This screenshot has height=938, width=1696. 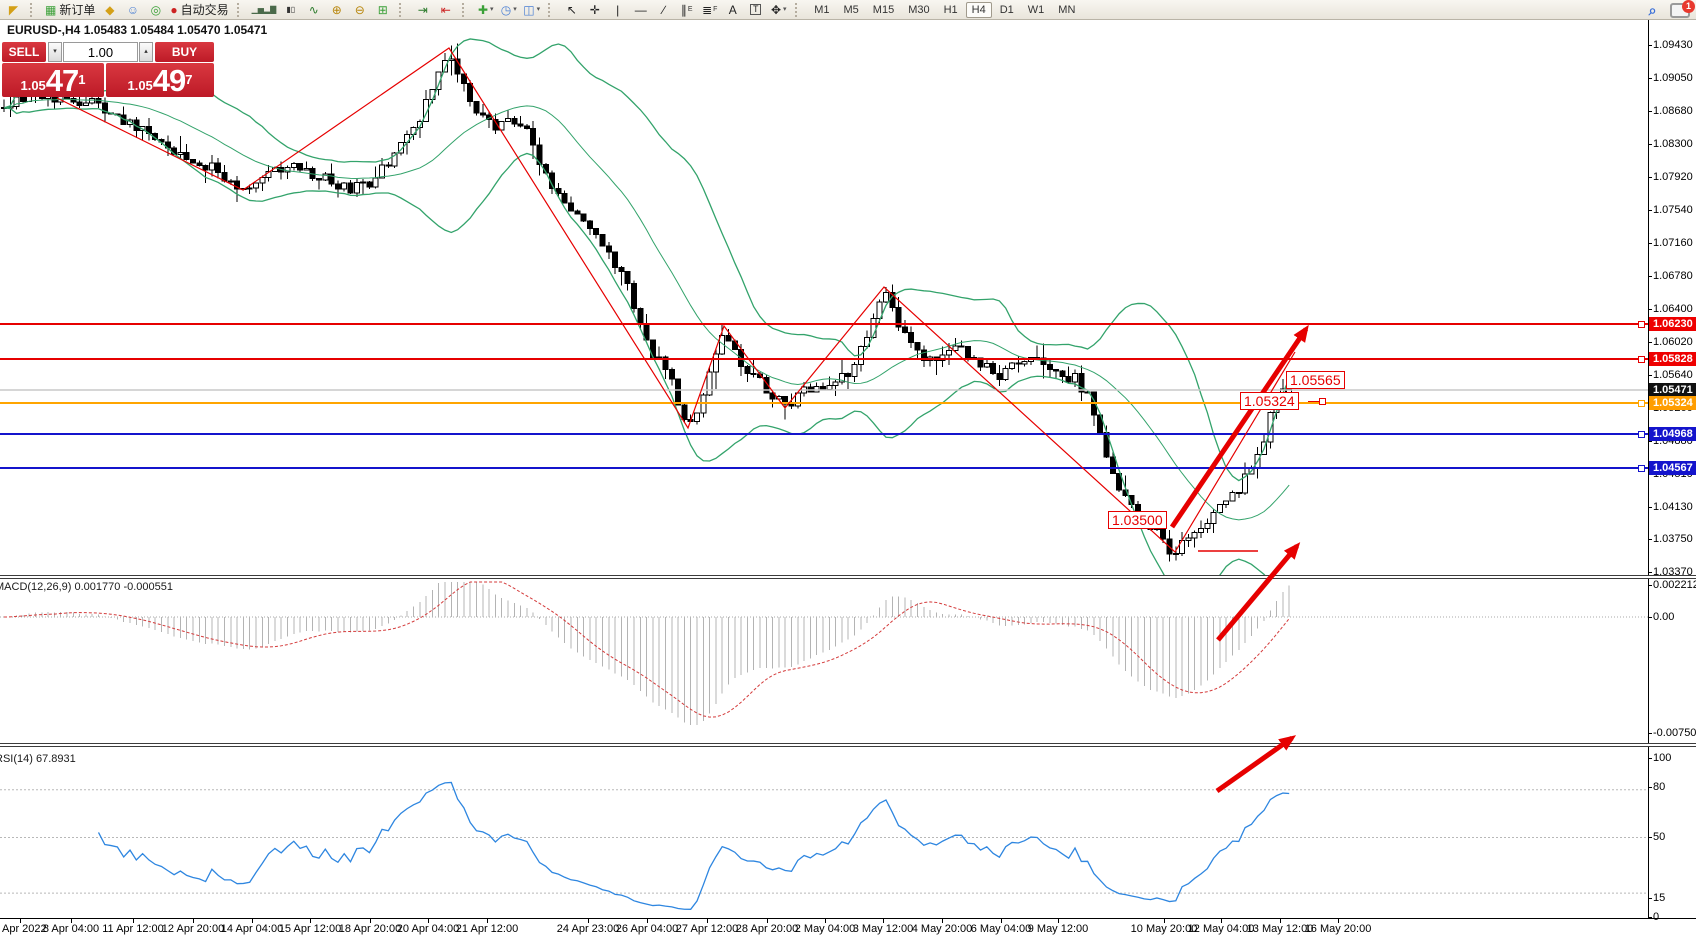 I want to click on macd-label: MACD(12,26,9) 0.001770 -0.000551, so click(x=86, y=587).